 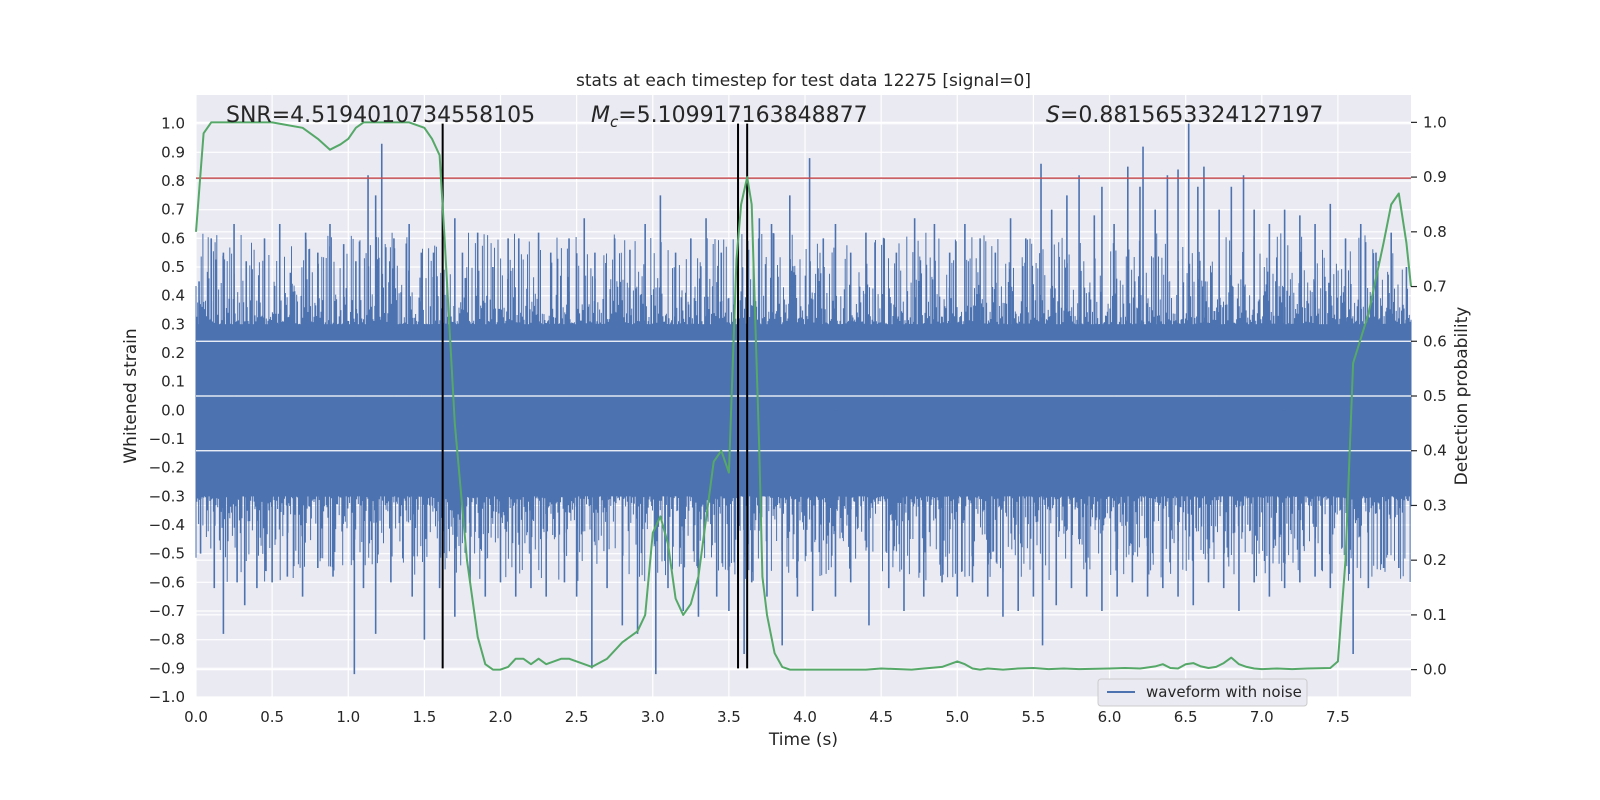 I want to click on y2-axis-title: Detection probability, so click(x=1462, y=396).